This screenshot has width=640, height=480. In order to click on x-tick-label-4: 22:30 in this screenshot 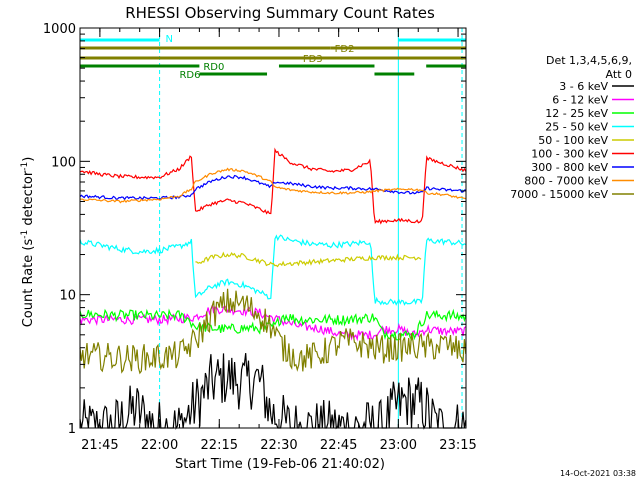, I will do `click(278, 445)`.